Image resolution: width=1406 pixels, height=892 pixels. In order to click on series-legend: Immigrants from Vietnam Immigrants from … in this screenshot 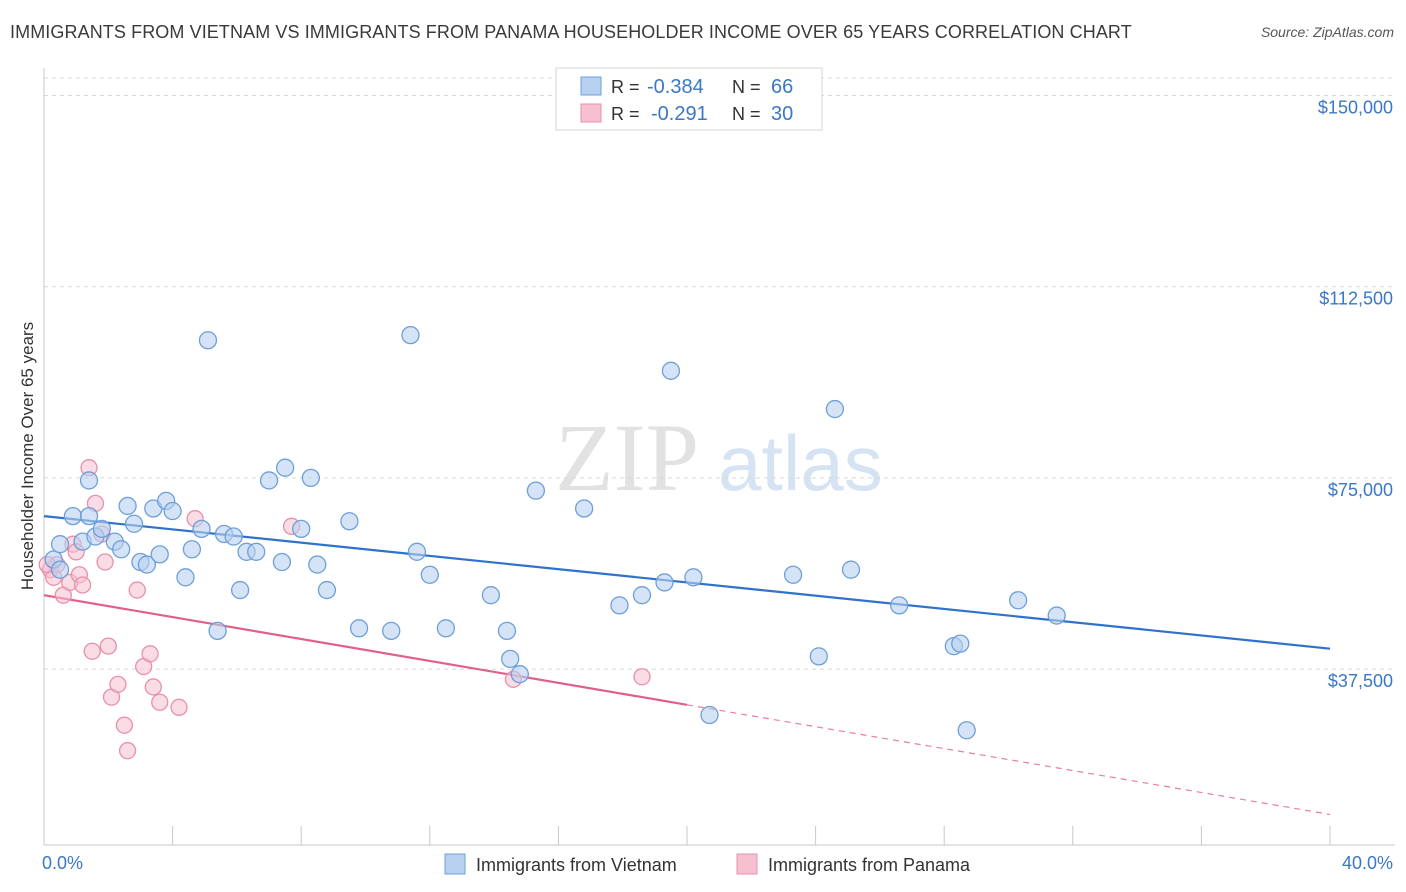, I will do `click(707, 864)`.